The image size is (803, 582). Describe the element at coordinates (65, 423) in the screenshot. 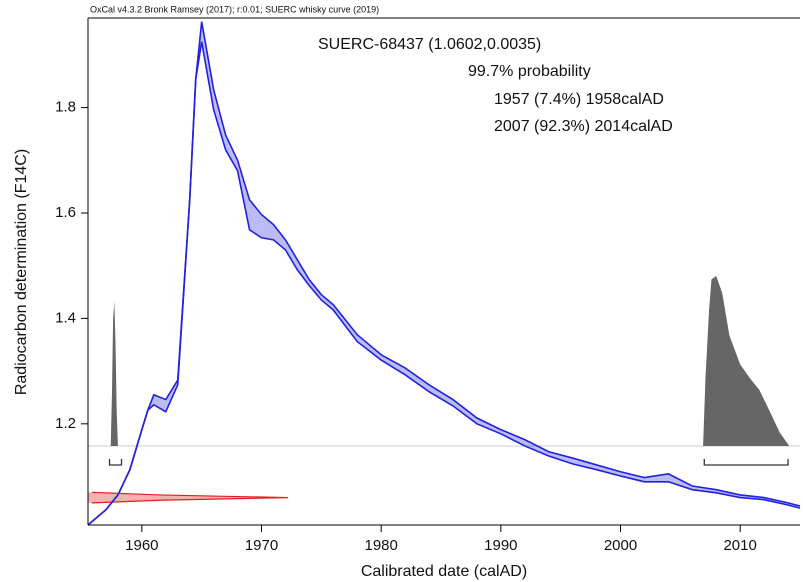

I see `y-tick-label: 1.2` at that location.